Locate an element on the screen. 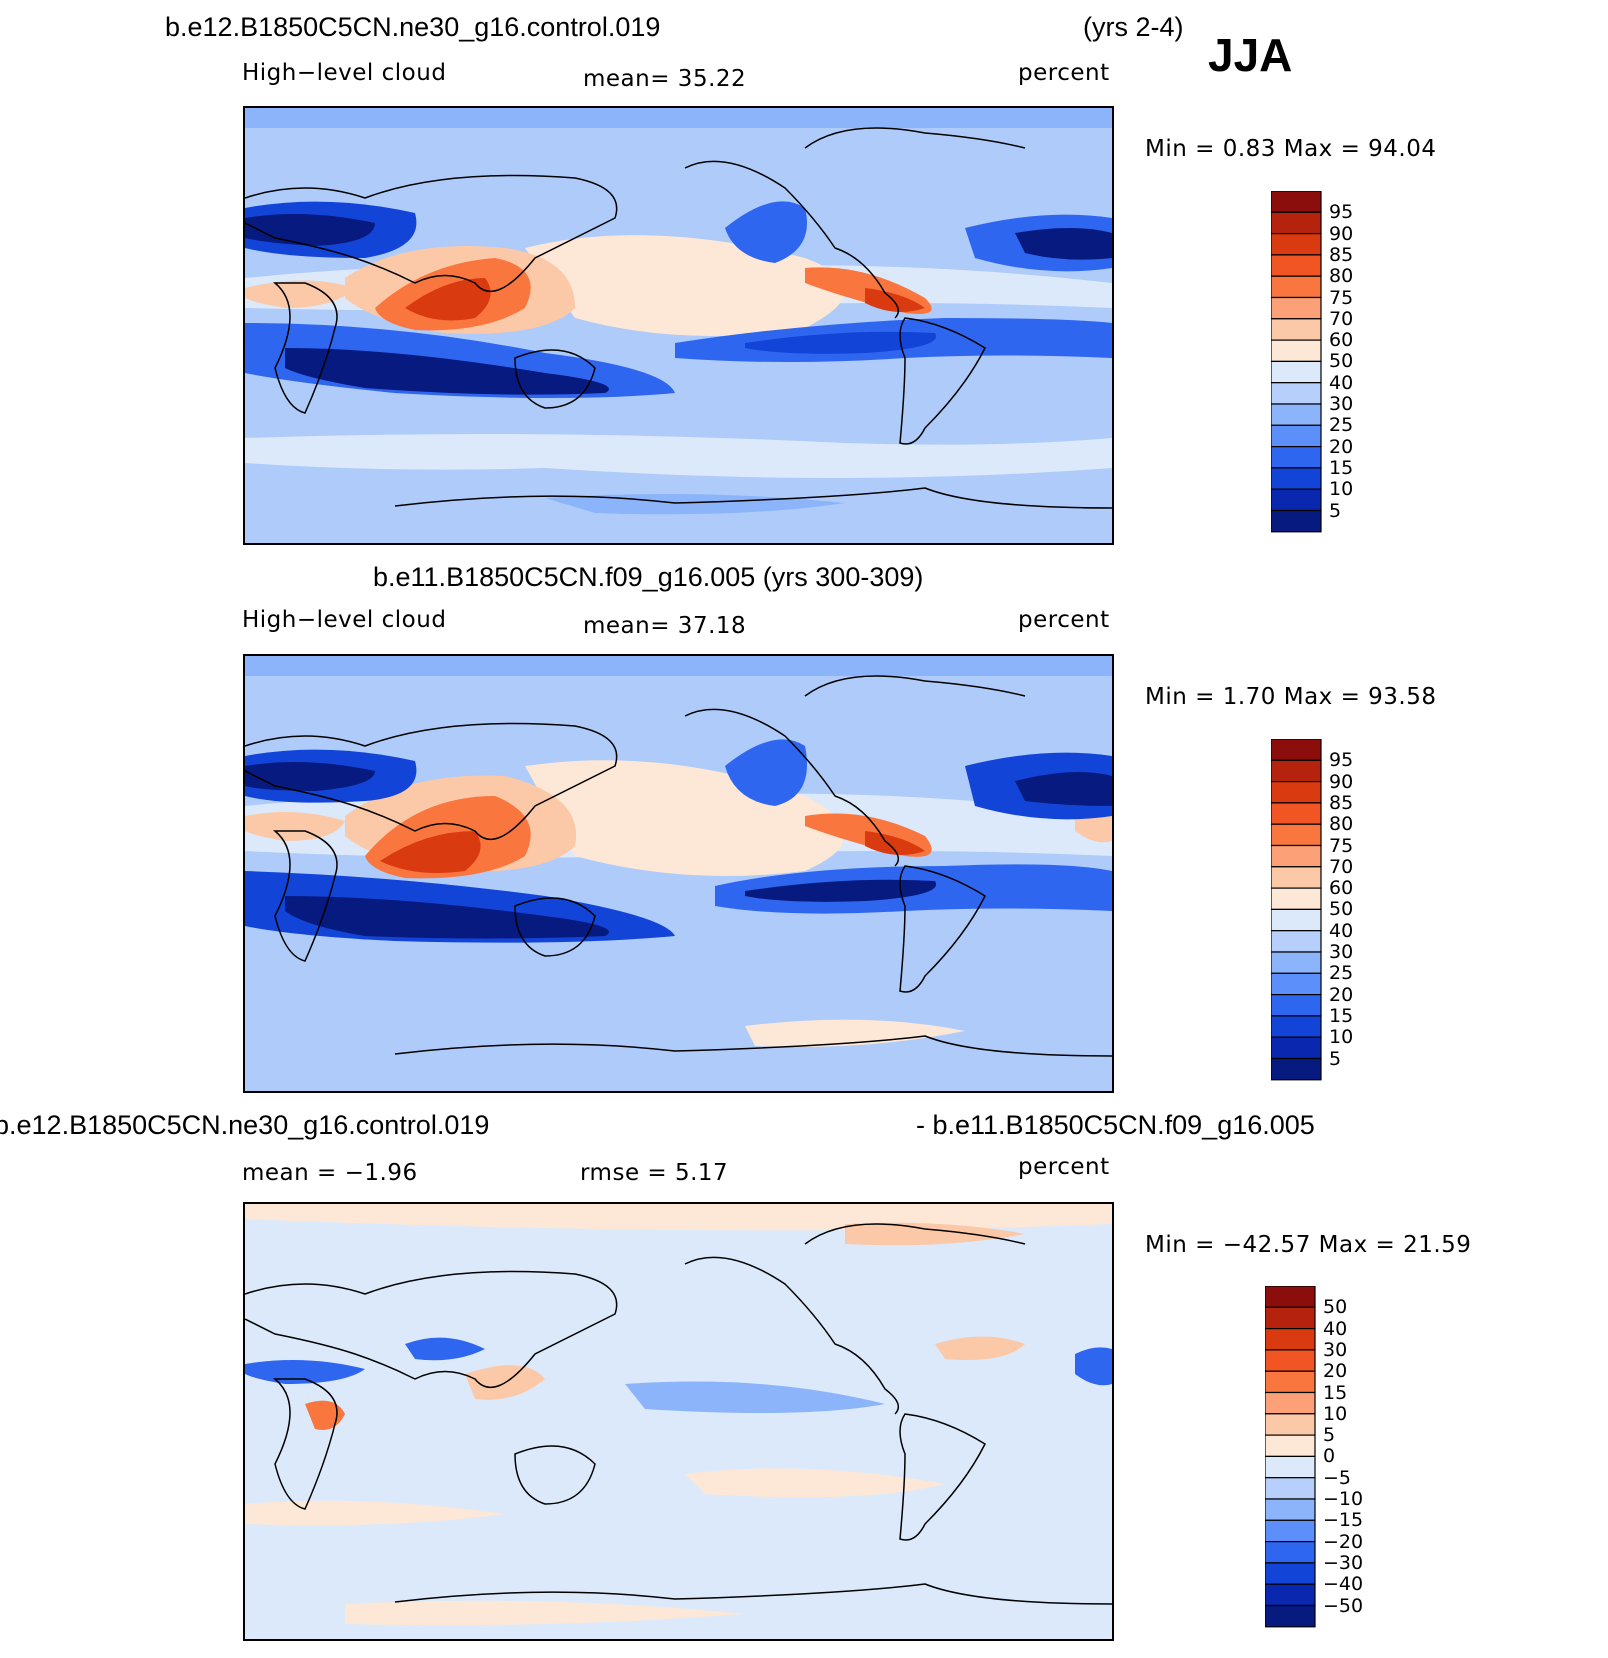  panel1-title: b.e12.B1850C5CN.ne30_g16.control.019 is located at coordinates (413, 27).